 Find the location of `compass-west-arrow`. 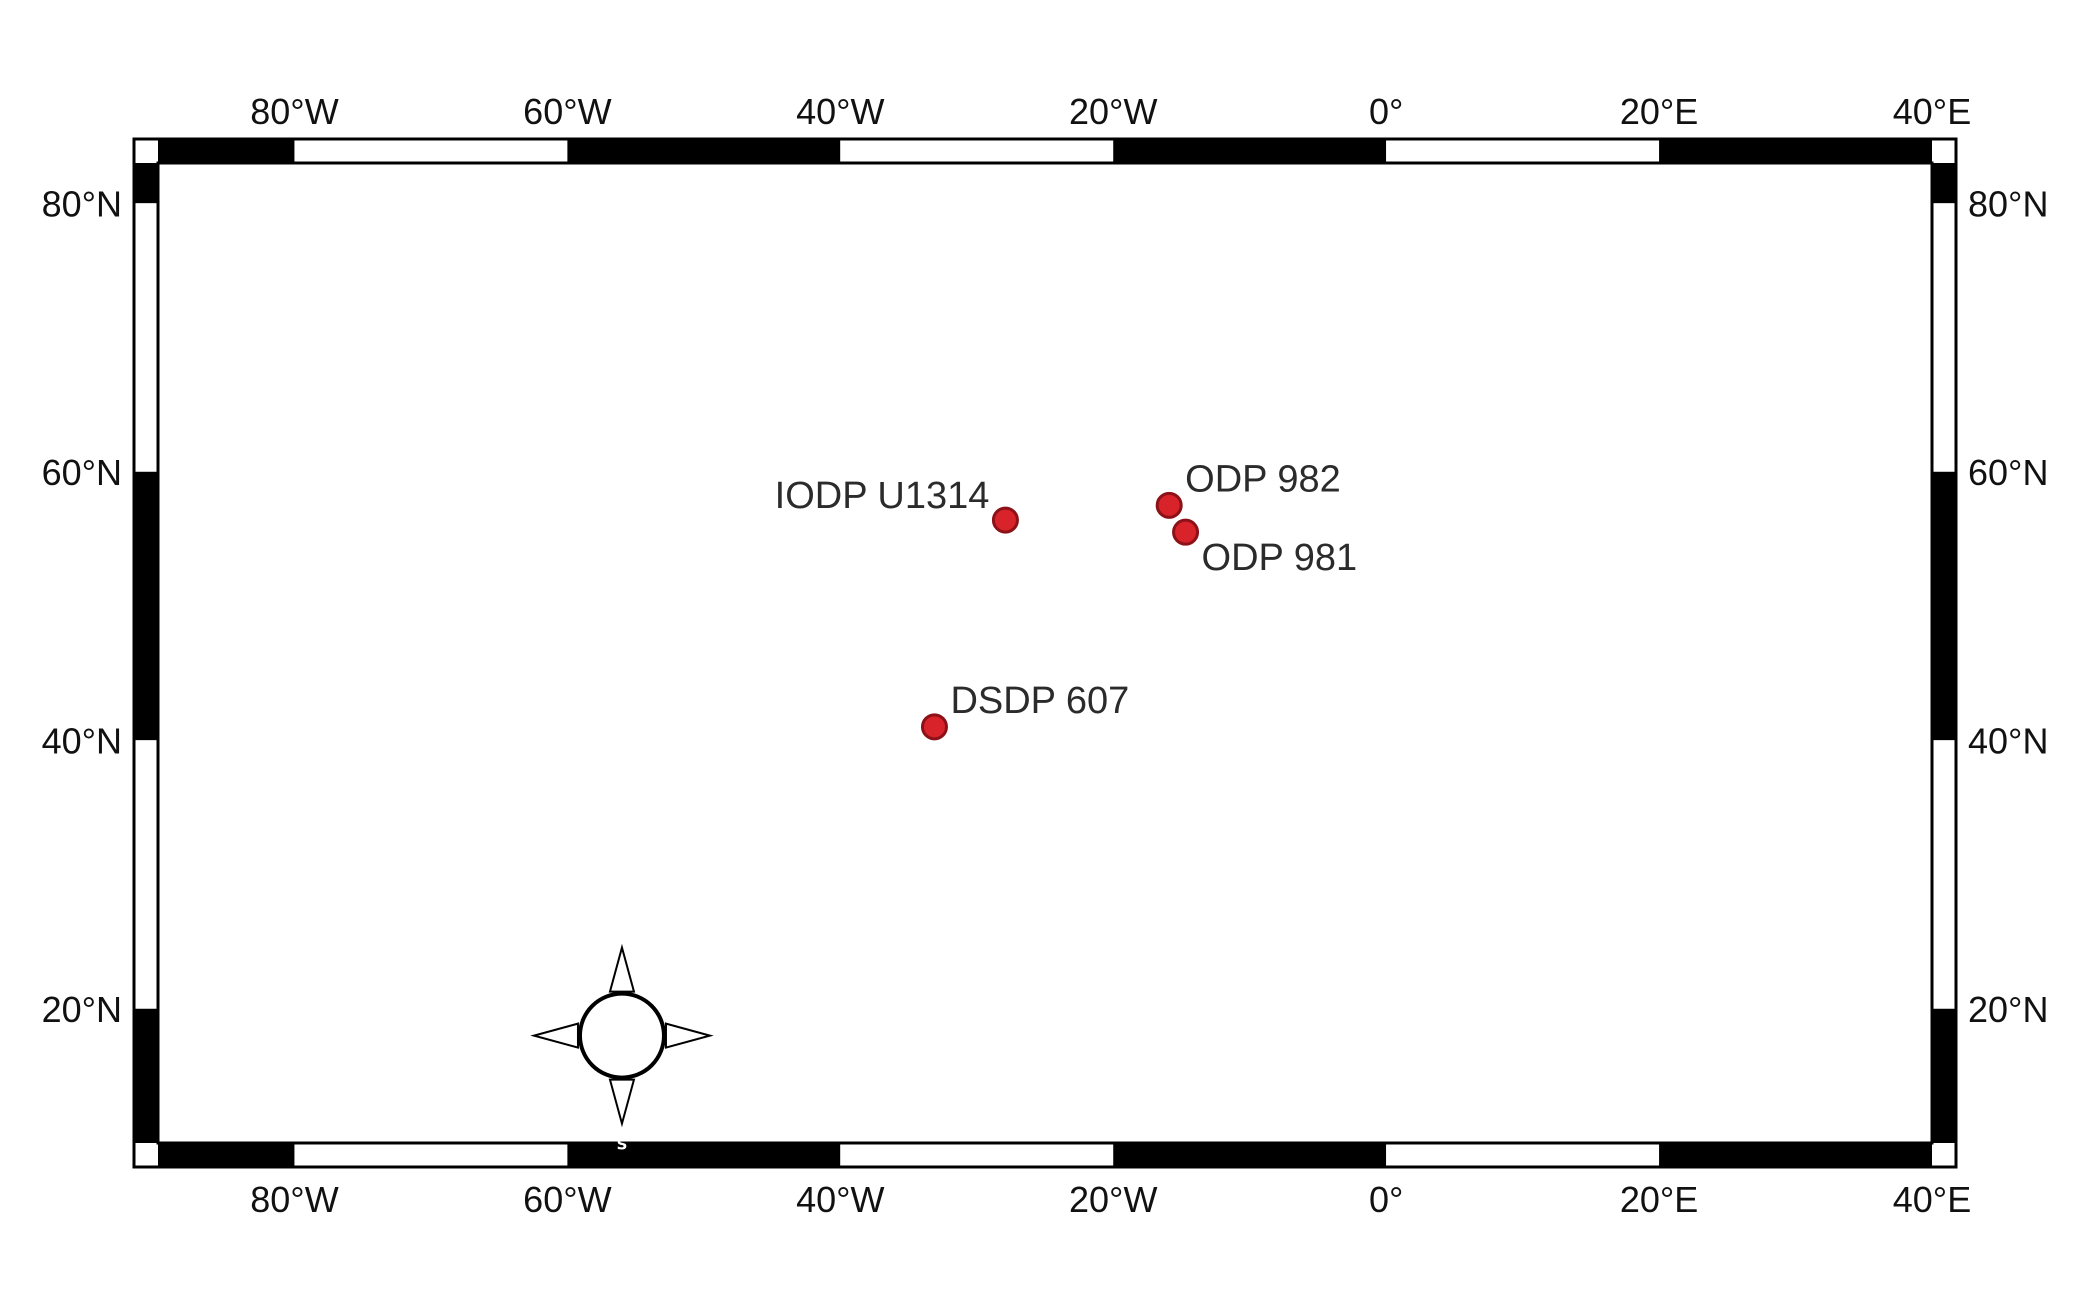

compass-west-arrow is located at coordinates (554, 1035).